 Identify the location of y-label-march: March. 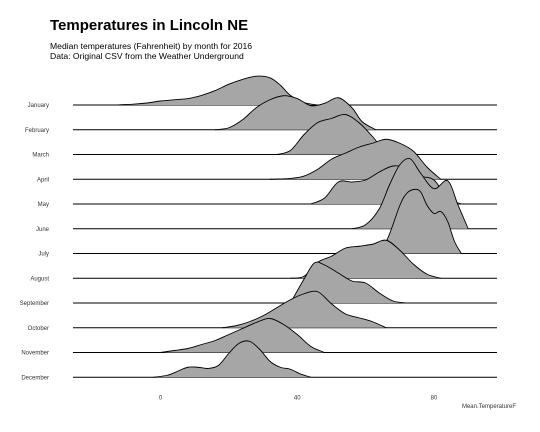
(40, 156).